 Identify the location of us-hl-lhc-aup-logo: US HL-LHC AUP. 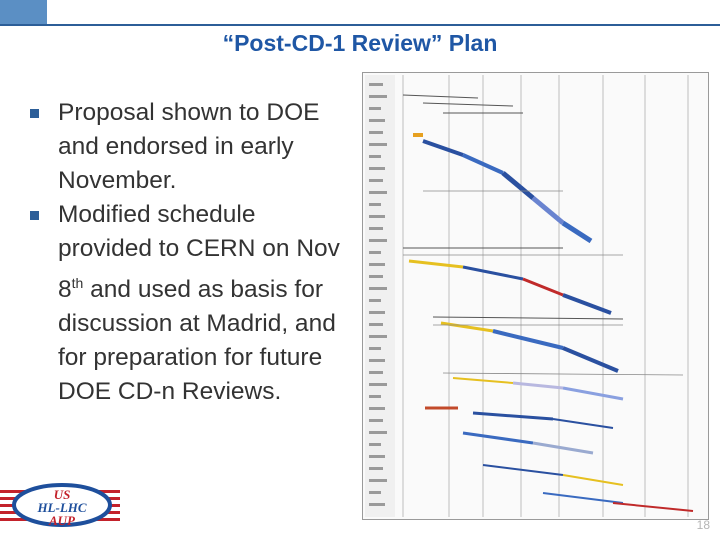
(60, 506).